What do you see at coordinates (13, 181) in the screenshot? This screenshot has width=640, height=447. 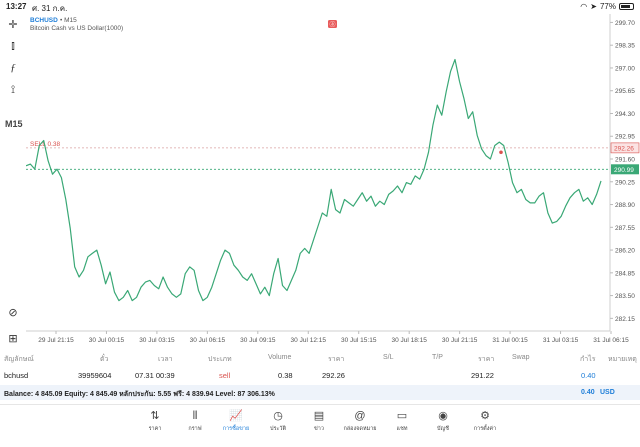 I see `chart-toolbar: ✛ ⫾ ƒ ⟟ M15 ⊘ ⊞` at bounding box center [13, 181].